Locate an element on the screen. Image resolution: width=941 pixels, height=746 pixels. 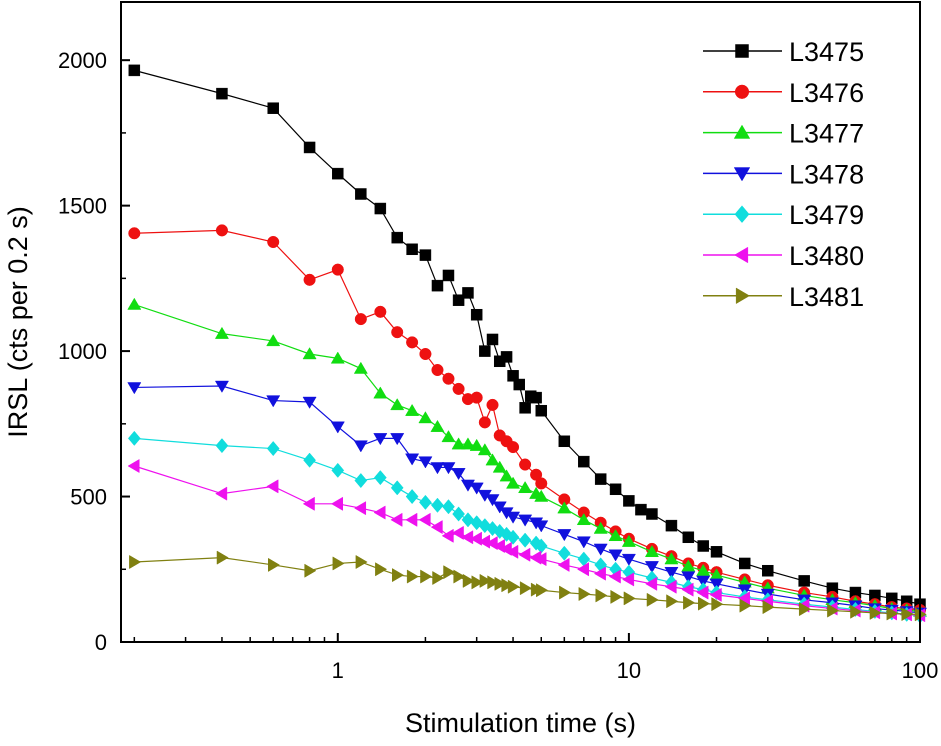
x-tick-label: 100 is located at coordinates (920, 670).